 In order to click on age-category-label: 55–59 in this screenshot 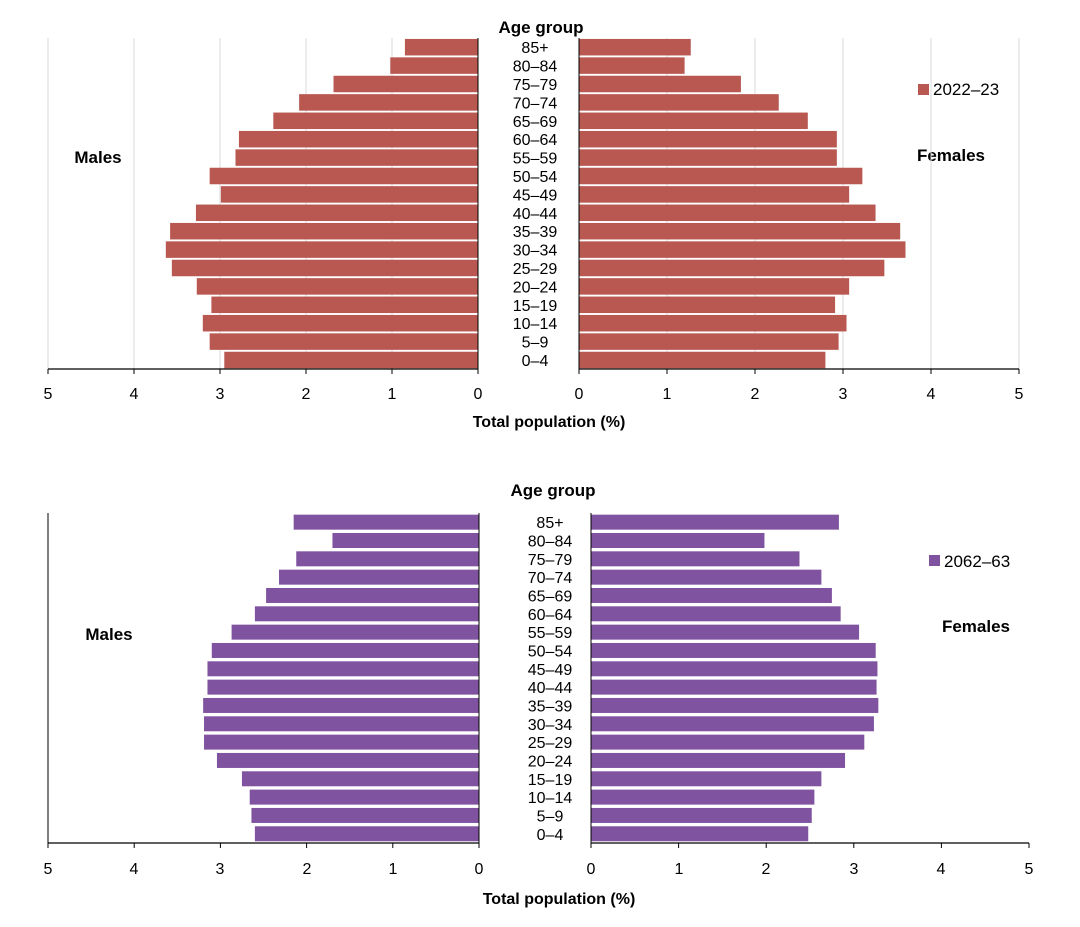, I will do `click(550, 633)`.